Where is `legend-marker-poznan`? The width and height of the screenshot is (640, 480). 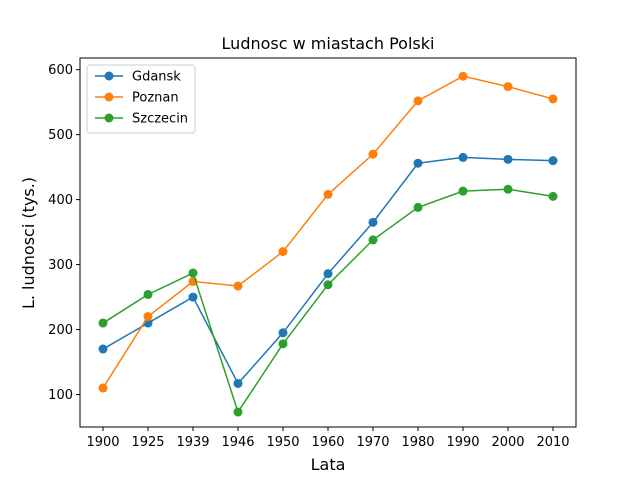
legend-marker-poznan is located at coordinates (109, 97).